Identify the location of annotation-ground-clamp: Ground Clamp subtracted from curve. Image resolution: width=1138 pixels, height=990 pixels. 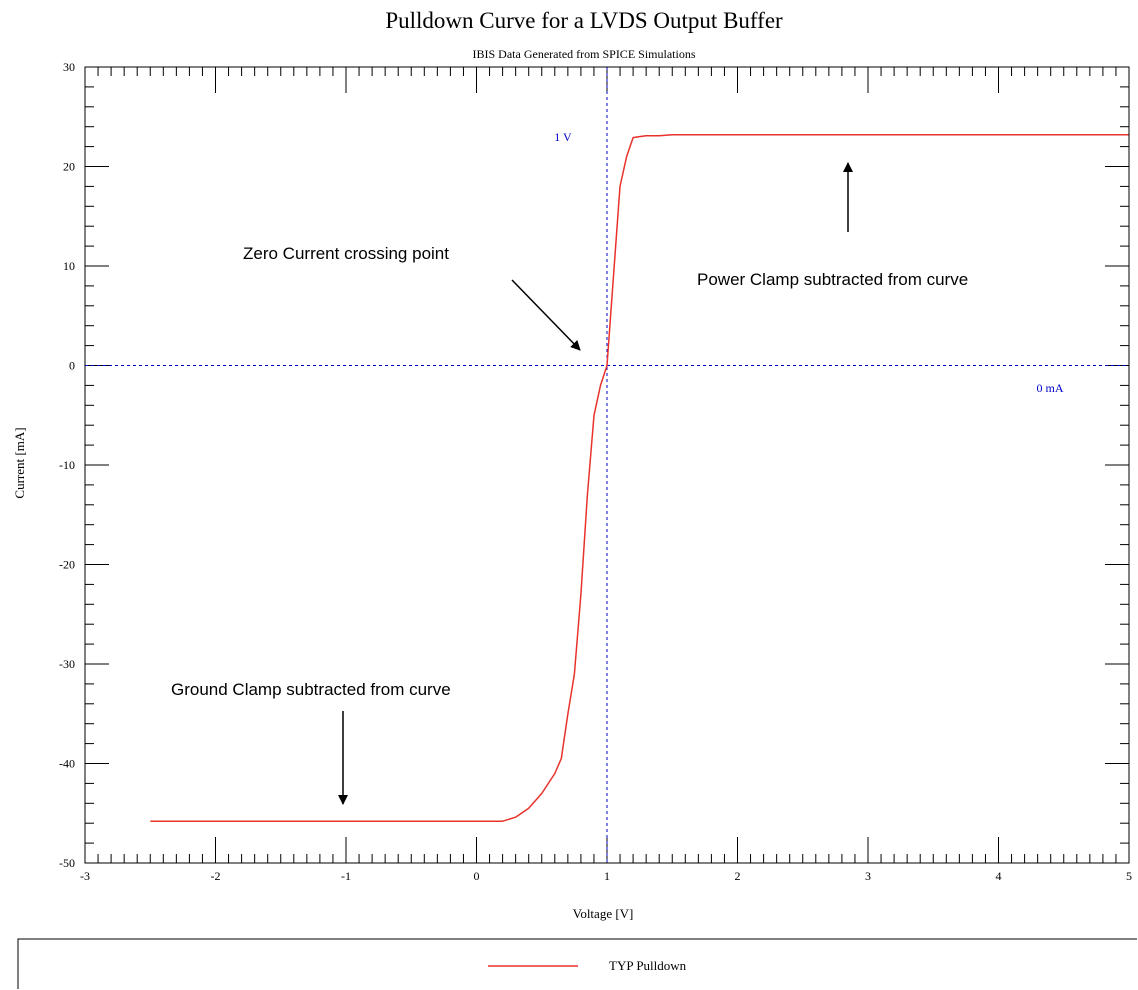
(311, 689).